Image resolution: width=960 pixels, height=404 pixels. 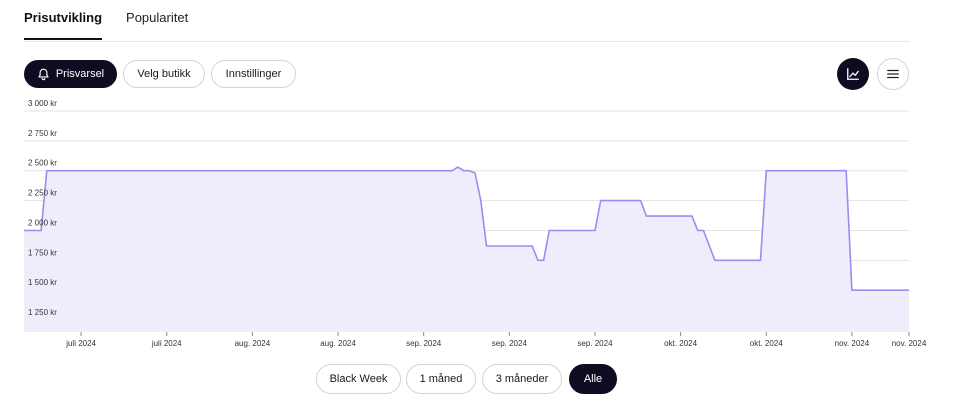 I want to click on range-1-month-button: 1 måned, so click(x=441, y=379).